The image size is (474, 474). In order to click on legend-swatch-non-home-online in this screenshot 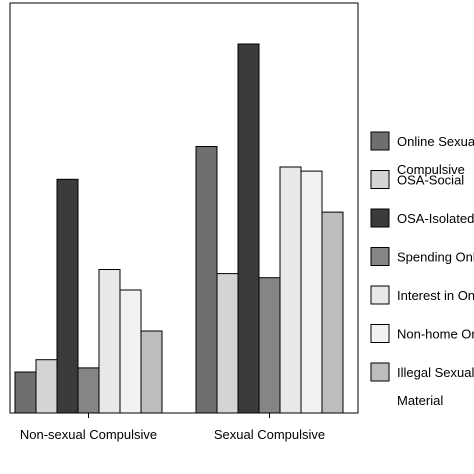, I will do `click(380, 333)`.